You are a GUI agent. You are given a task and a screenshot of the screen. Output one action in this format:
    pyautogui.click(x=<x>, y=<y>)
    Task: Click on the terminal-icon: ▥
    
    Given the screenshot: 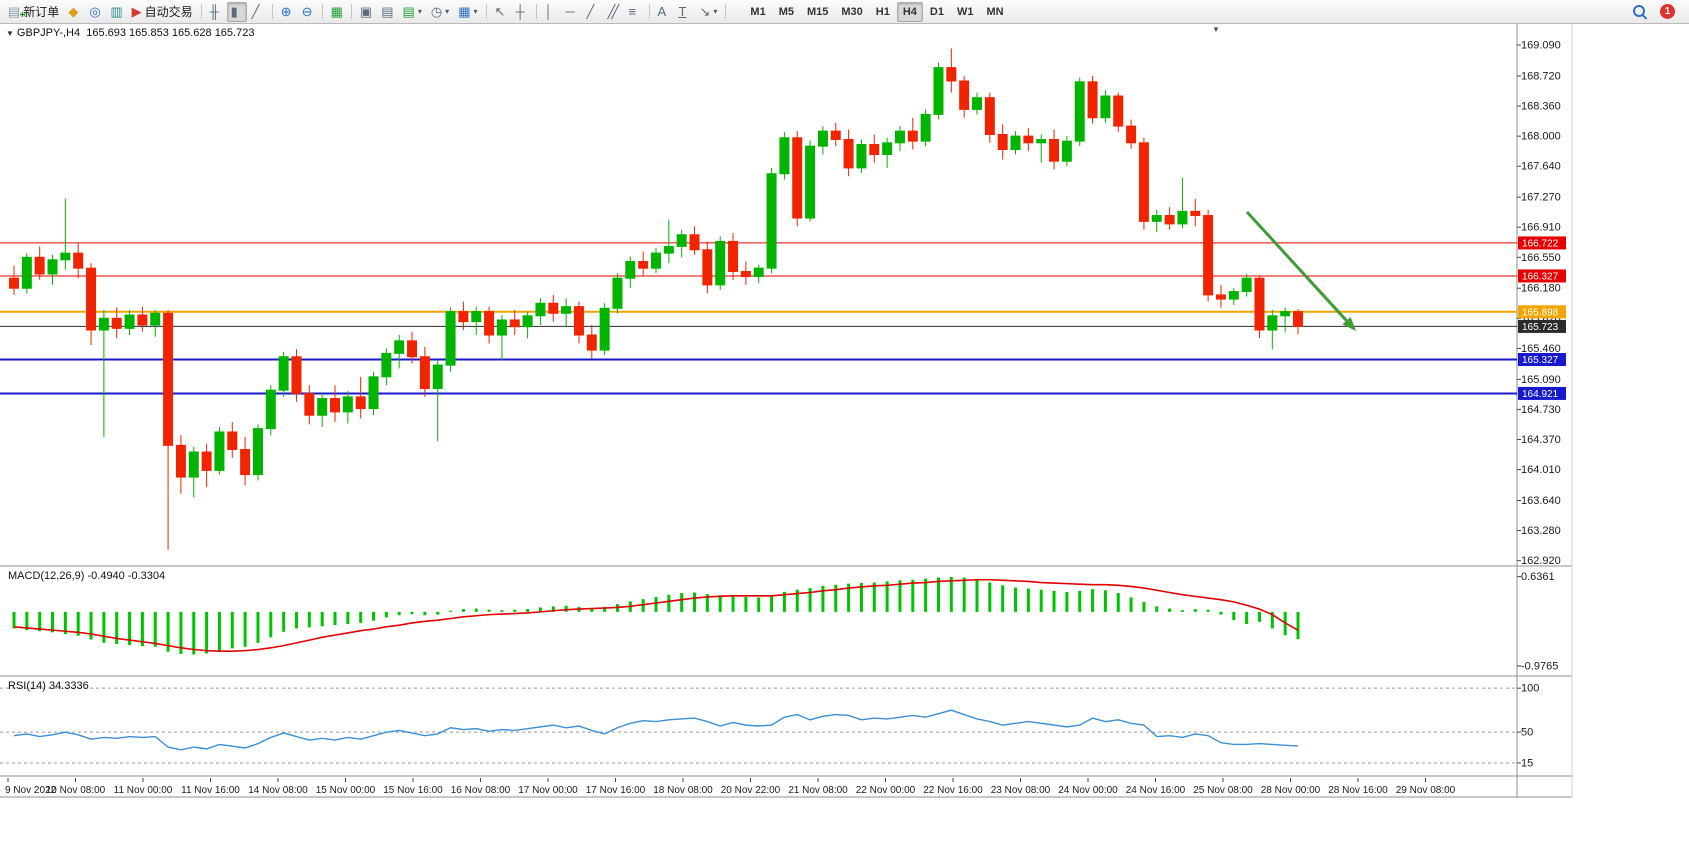 What is the action you would take?
    pyautogui.click(x=116, y=11)
    